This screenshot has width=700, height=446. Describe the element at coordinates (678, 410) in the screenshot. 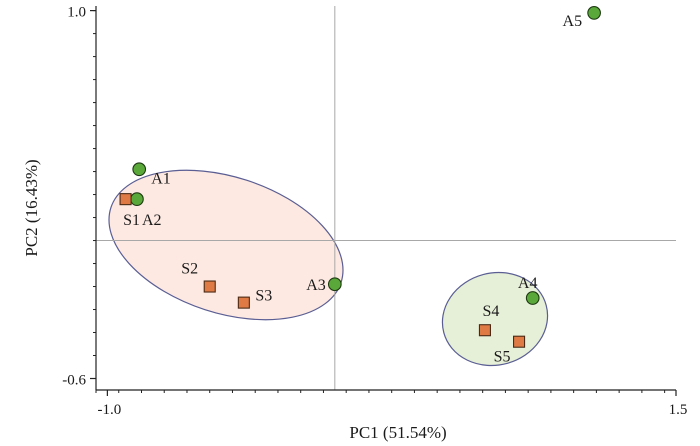

I see `x-tick-label: 1.5` at that location.